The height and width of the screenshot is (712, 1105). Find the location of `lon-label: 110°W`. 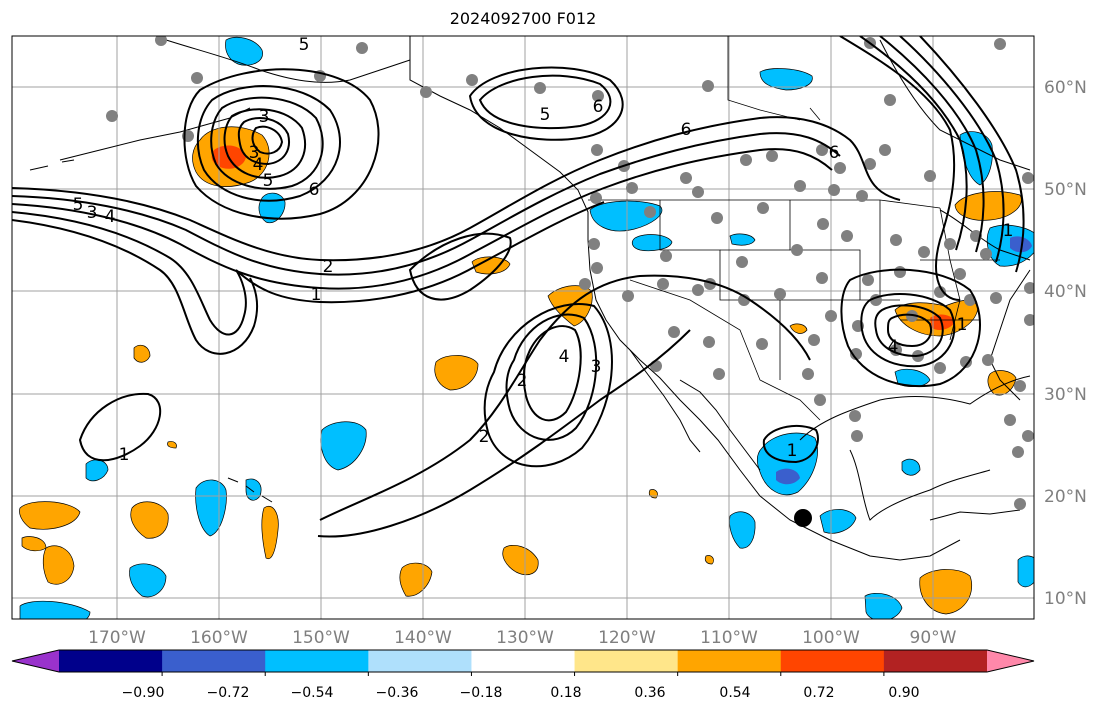

lon-label: 110°W is located at coordinates (729, 638).